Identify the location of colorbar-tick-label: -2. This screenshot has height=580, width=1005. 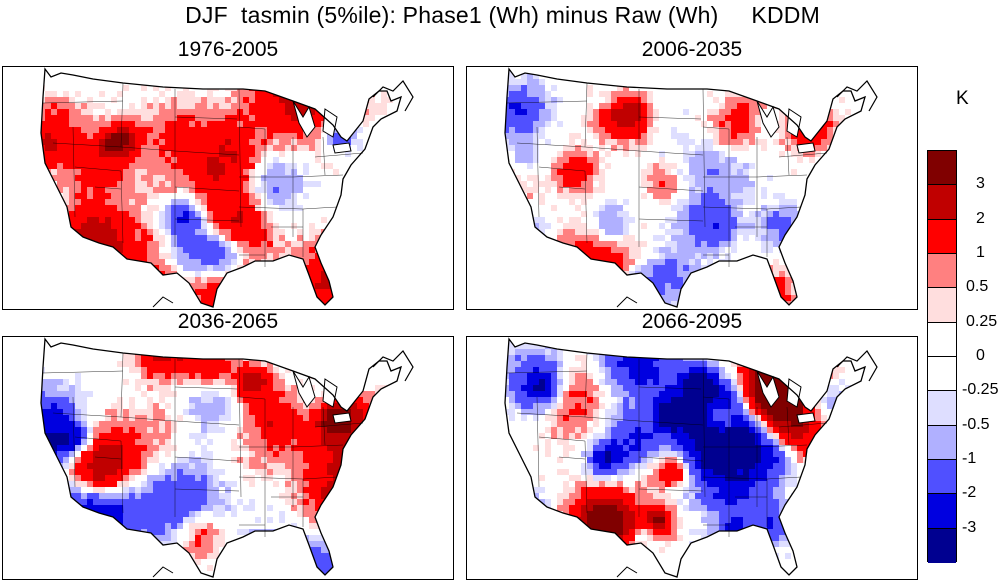
(969, 493).